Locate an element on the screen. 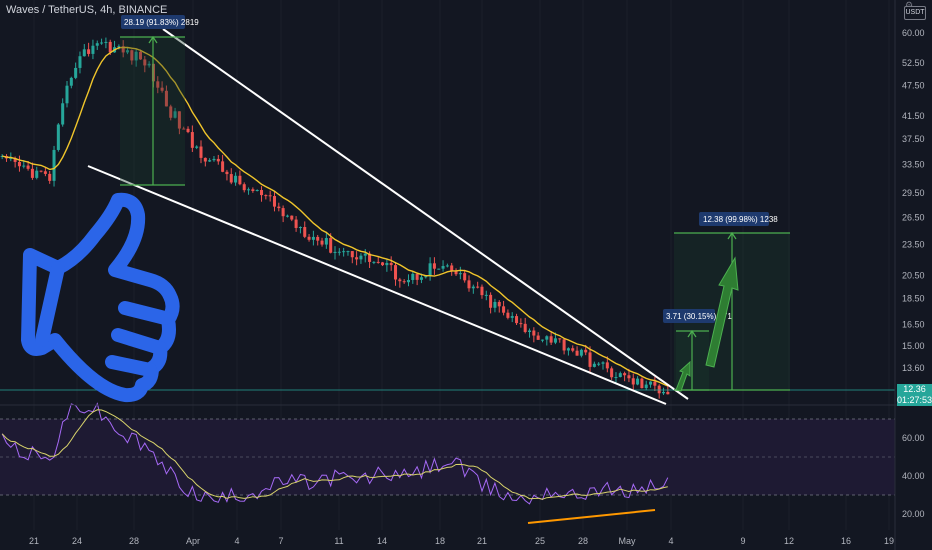 The height and width of the screenshot is (550, 932). price-tick-label: 20.50 is located at coordinates (913, 275).